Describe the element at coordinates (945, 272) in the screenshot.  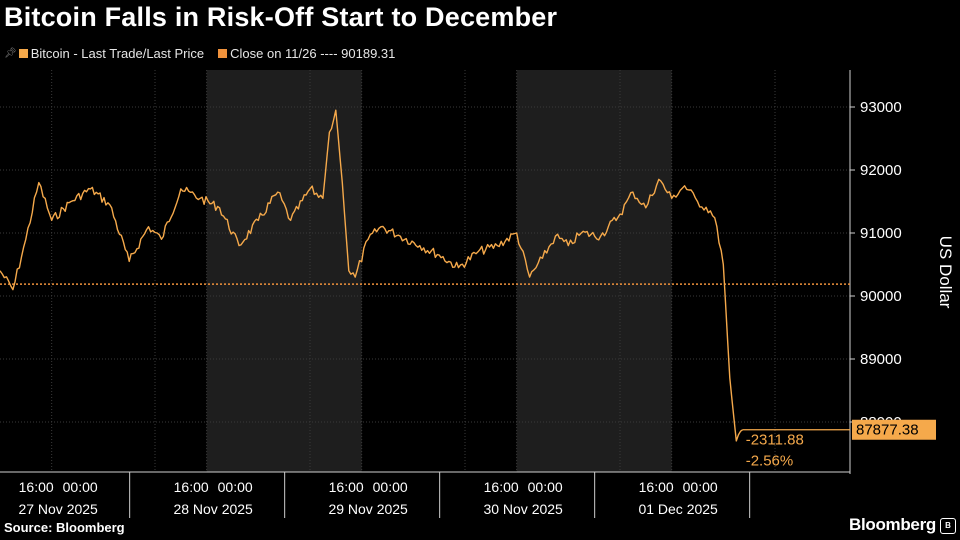
I see `y-axis-title: US Dollar` at that location.